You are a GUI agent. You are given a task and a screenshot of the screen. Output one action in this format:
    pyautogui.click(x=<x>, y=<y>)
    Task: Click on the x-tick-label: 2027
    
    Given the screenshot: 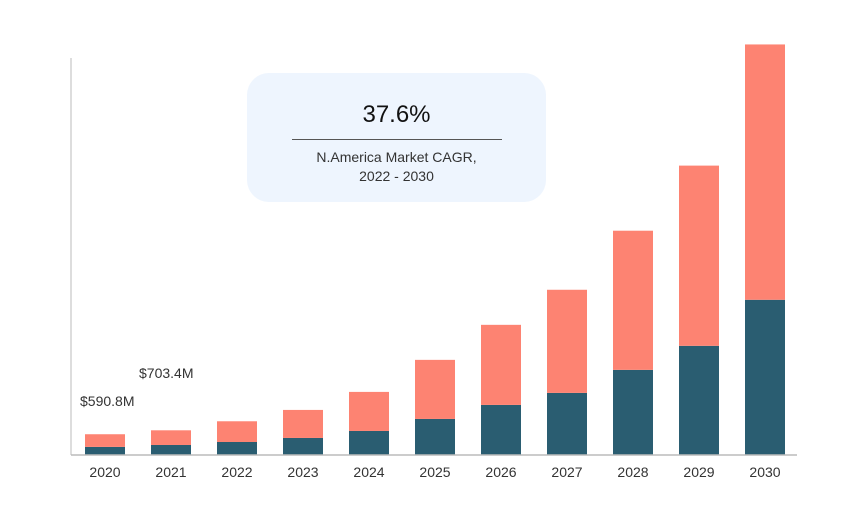 What is the action you would take?
    pyautogui.click(x=566, y=472)
    